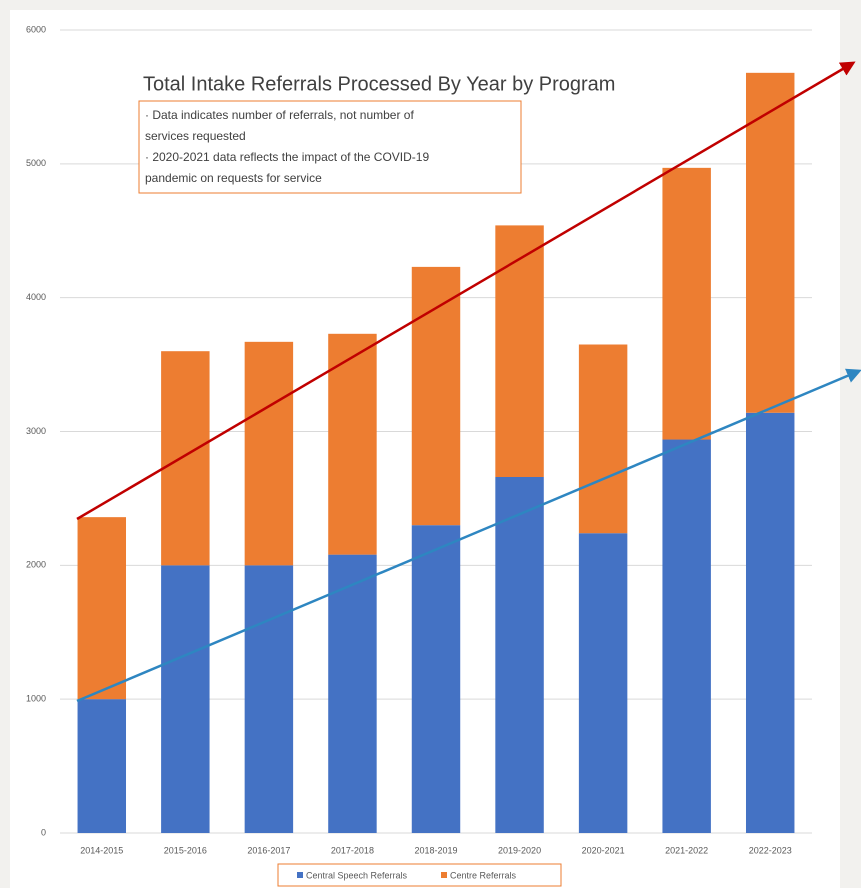 This screenshot has height=888, width=861. I want to click on y-tick-label: 1000, so click(36, 699).